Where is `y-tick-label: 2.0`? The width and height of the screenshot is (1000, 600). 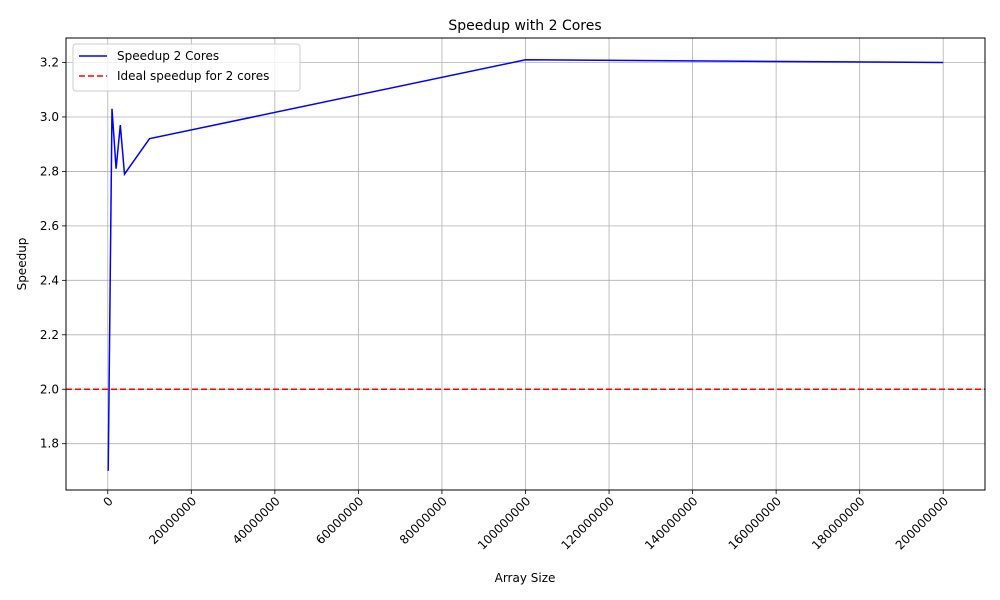 y-tick-label: 2.0 is located at coordinates (49, 389).